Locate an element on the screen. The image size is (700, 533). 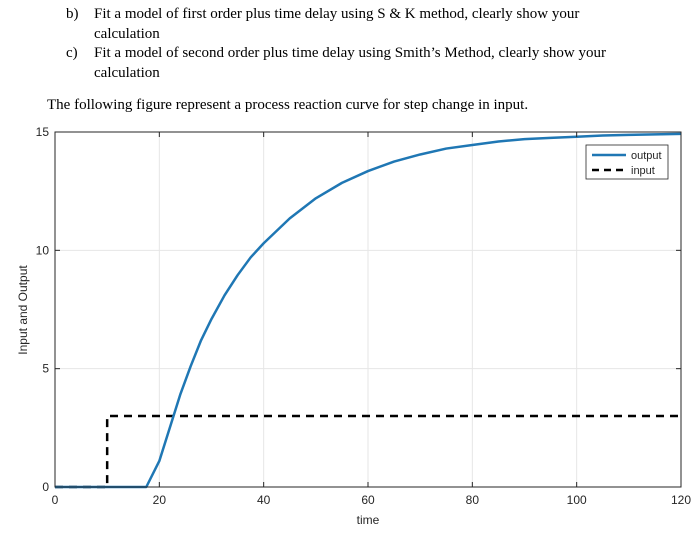
x-tick-label: 80 is located at coordinates (473, 500).